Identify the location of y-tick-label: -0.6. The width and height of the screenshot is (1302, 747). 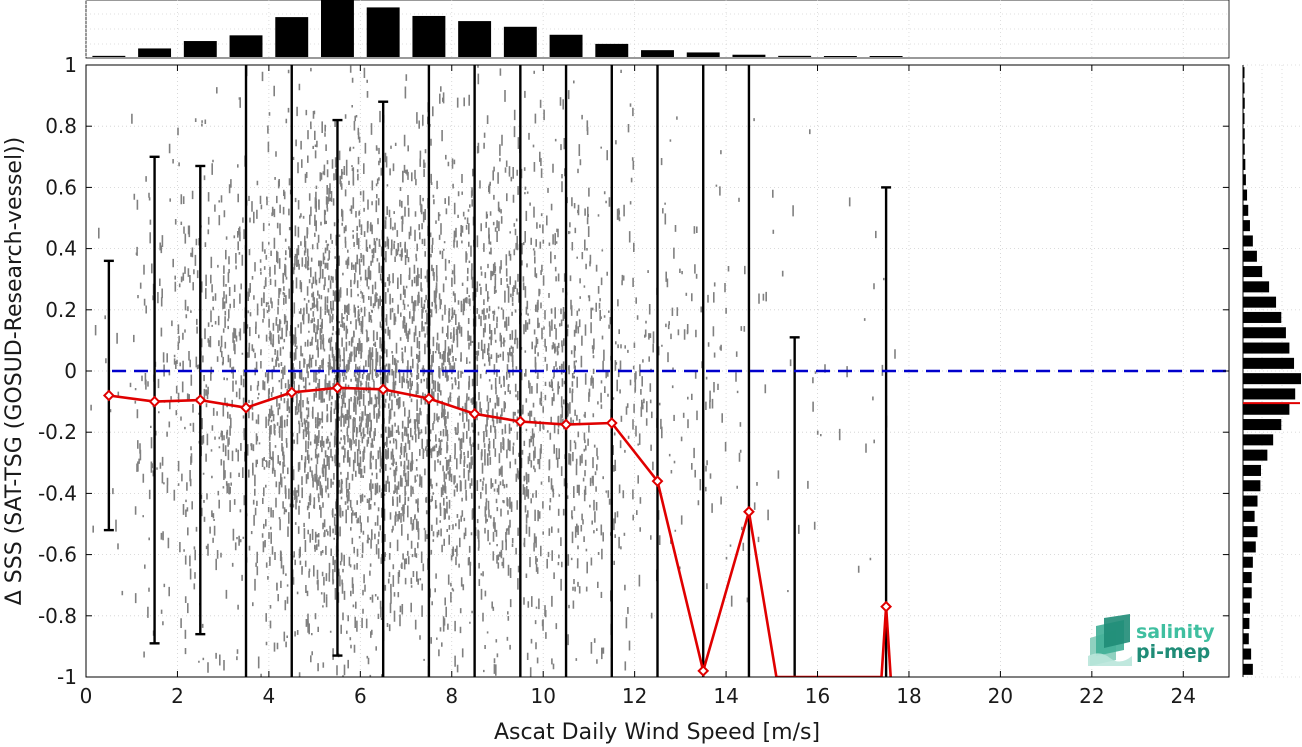
(57, 555).